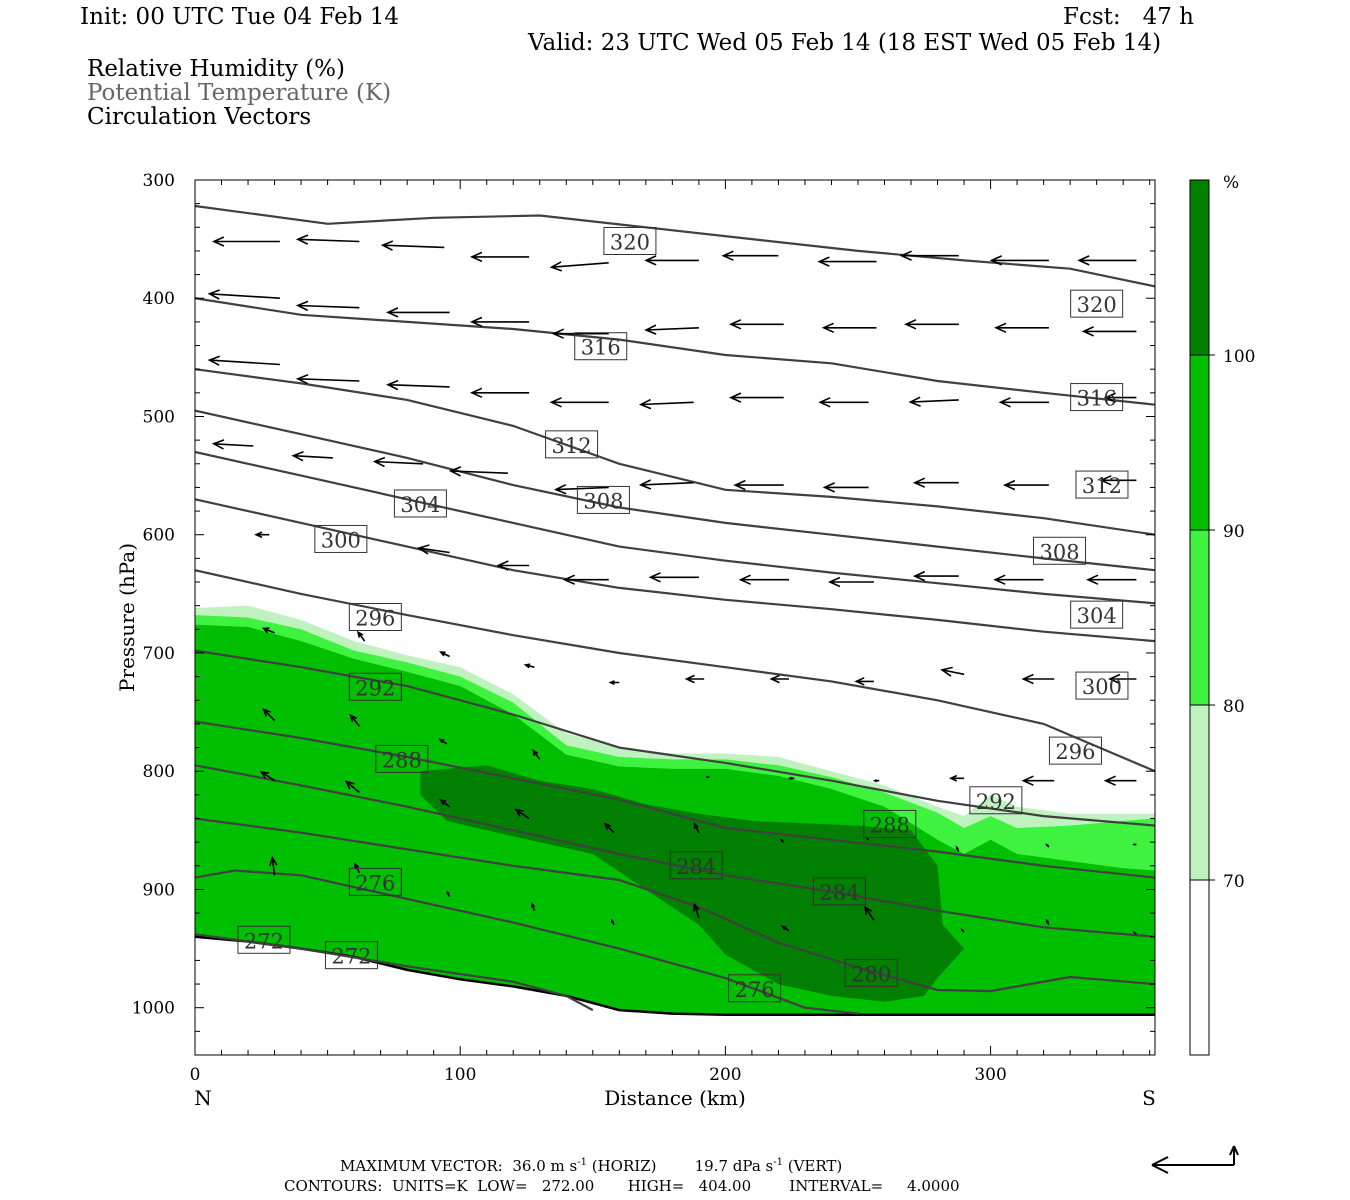  I want to click on x-tick-label: 0, so click(195, 1075).